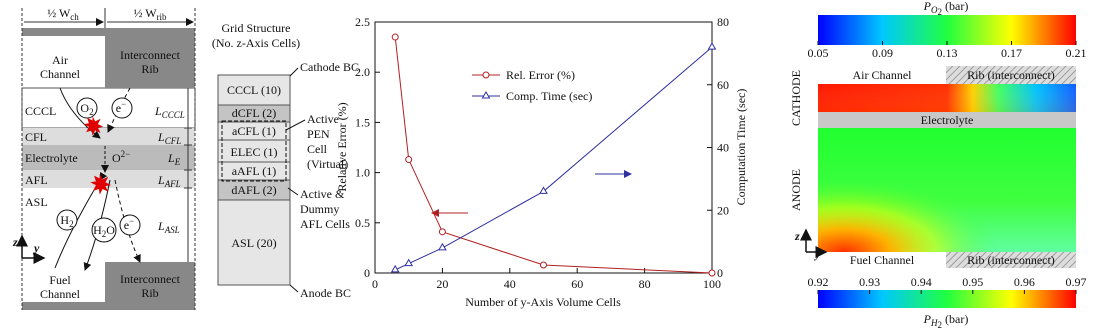 Image resolution: width=1100 pixels, height=329 pixels. I want to click on bc-label: Anode BC, so click(325, 293).